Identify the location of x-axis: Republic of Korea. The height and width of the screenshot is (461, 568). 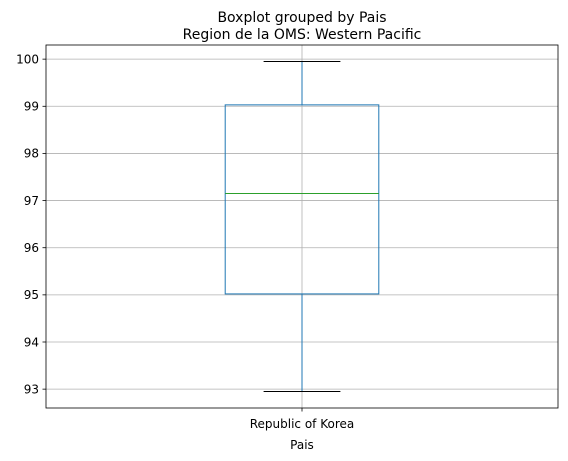
(302, 419).